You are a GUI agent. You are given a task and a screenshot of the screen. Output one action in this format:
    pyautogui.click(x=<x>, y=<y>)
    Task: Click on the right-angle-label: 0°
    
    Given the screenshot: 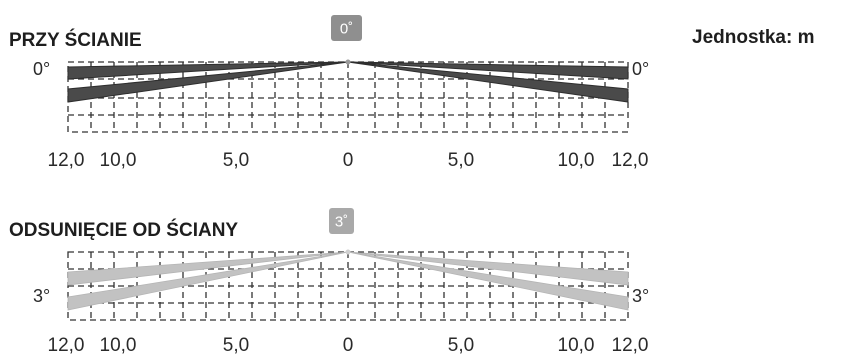 What is the action you would take?
    pyautogui.click(x=640, y=69)
    